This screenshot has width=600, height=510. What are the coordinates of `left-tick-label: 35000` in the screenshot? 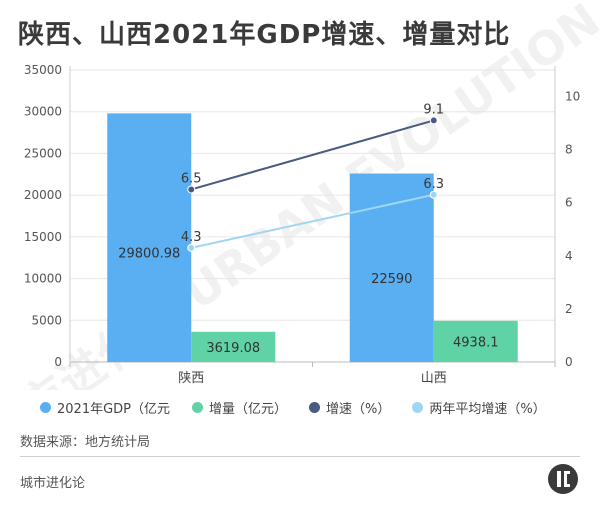 It's located at (43, 70).